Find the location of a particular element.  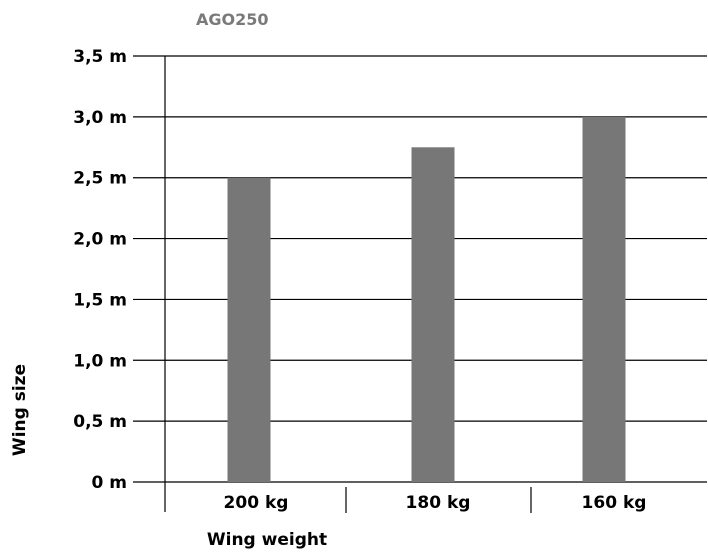

x-tick-label: 160 kg is located at coordinates (614, 503).